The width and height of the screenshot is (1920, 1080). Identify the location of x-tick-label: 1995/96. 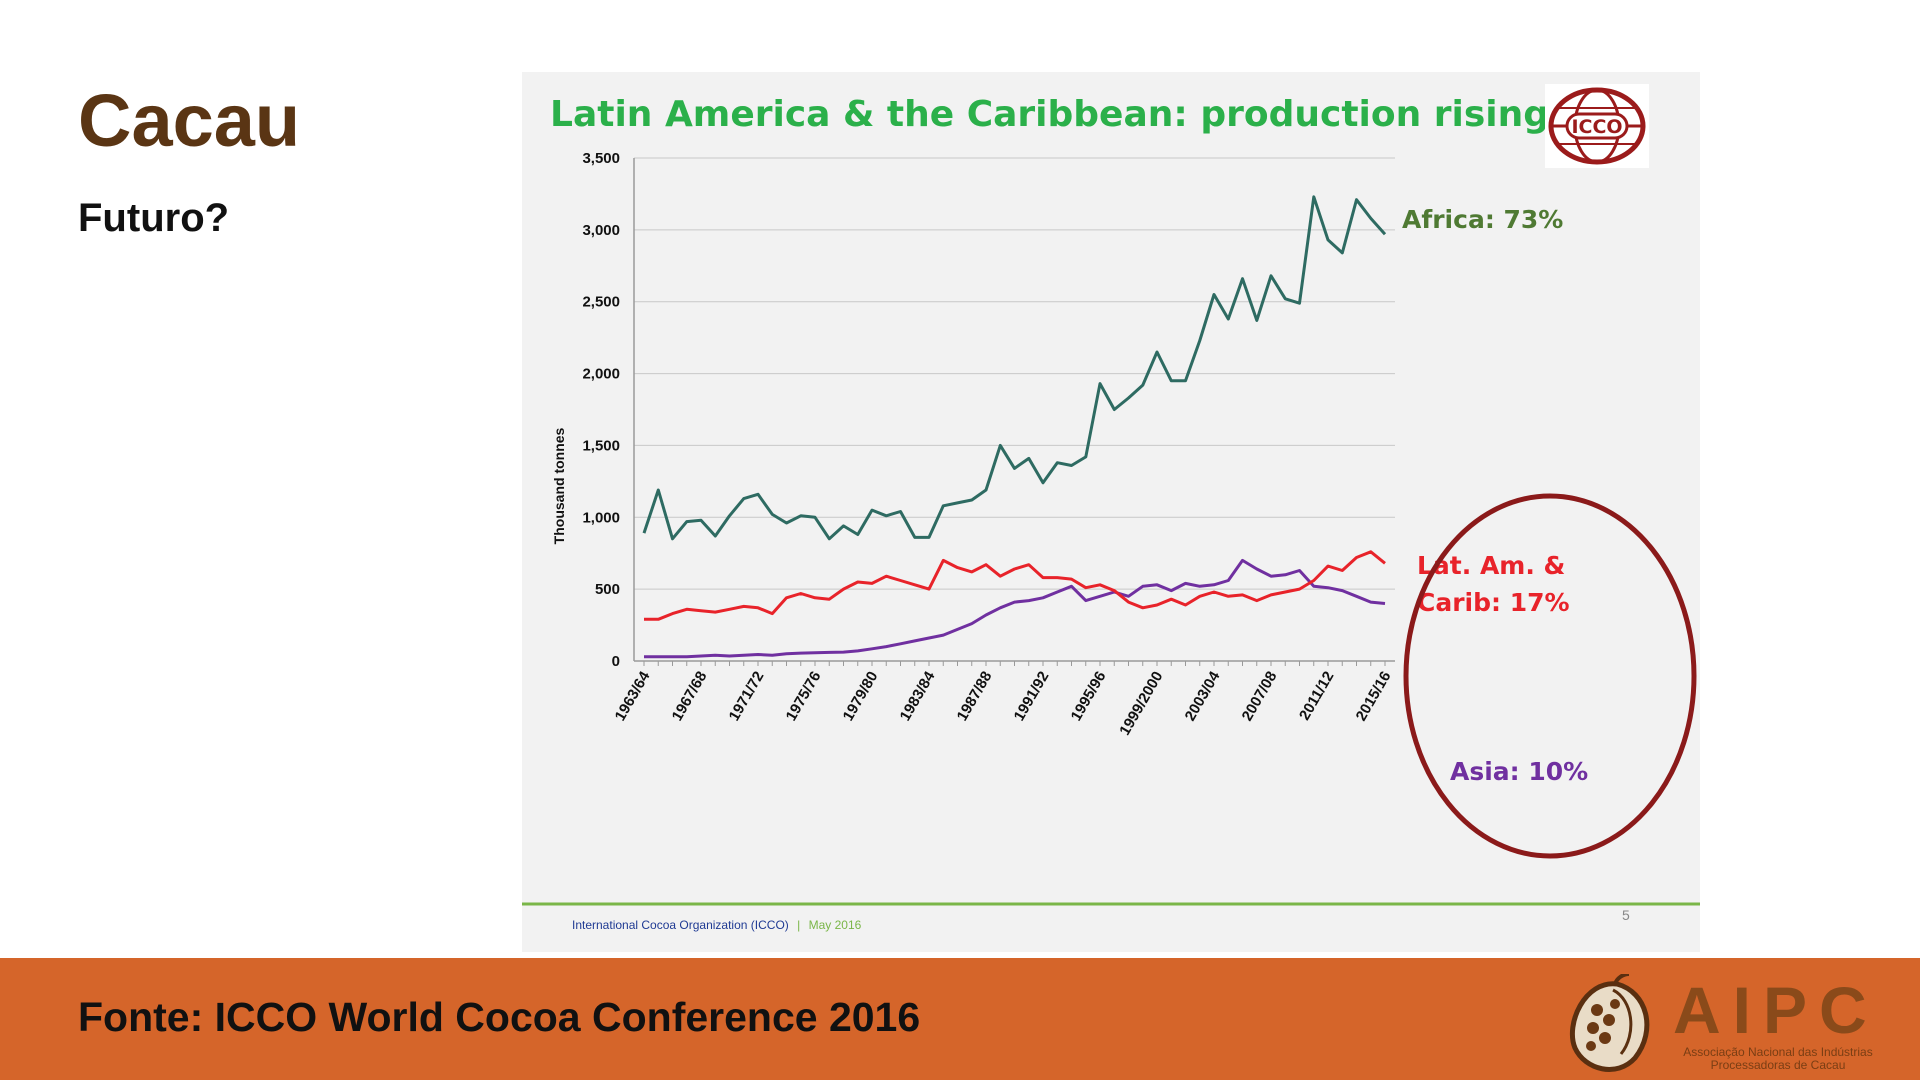
(1089, 696).